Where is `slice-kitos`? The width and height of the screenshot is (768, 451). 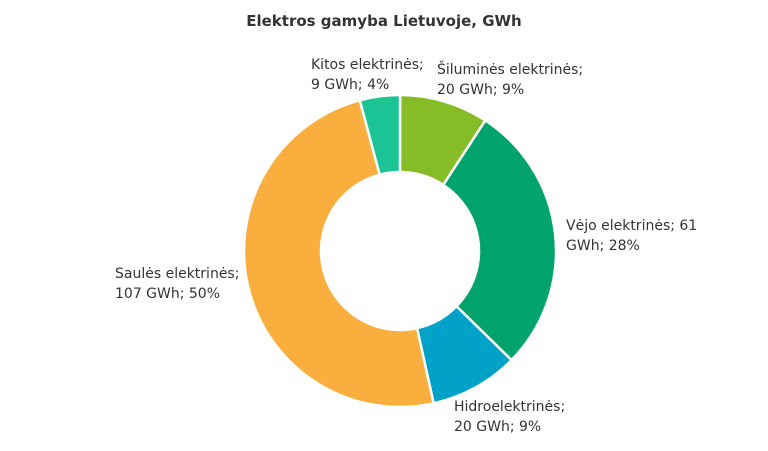
slice-kitos is located at coordinates (380, 134).